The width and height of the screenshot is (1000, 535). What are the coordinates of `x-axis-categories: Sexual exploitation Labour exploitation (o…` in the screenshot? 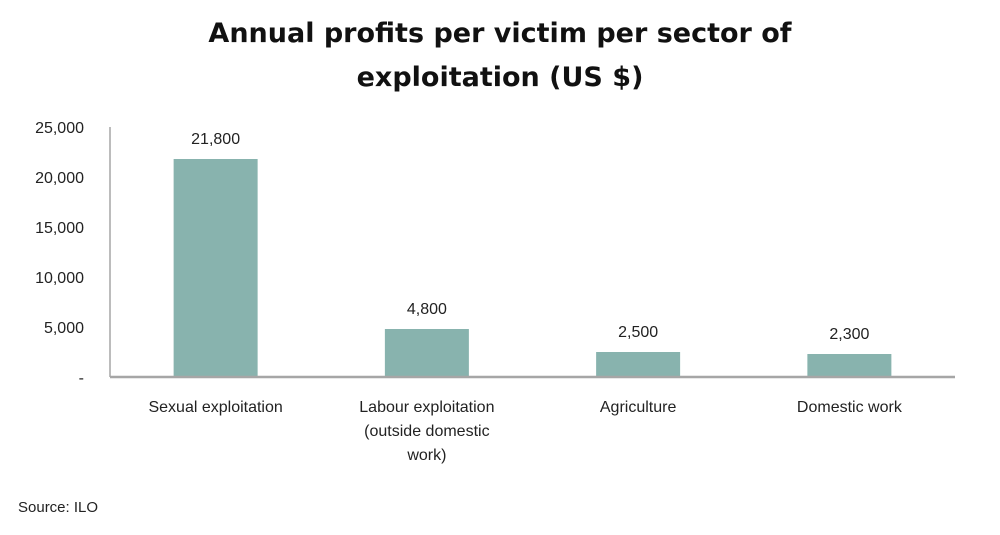 It's located at (525, 431).